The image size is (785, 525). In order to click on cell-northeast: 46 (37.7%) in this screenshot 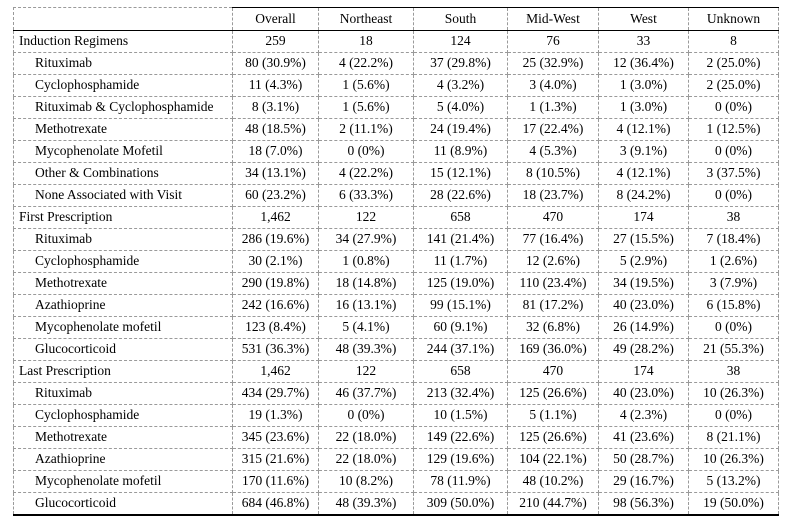, I will do `click(366, 393)`.